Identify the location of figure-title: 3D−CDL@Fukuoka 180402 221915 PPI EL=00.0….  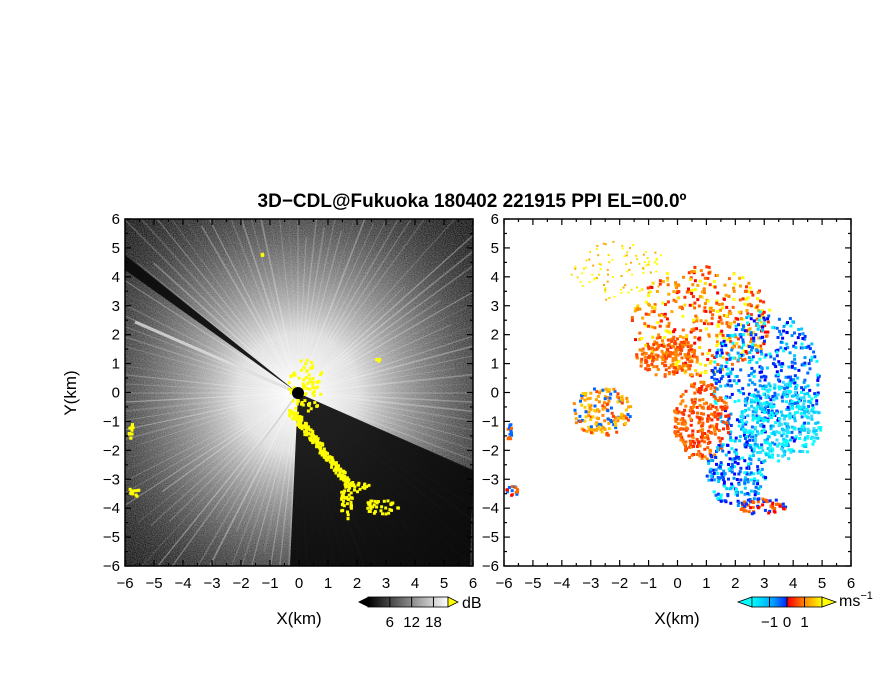
(472, 201).